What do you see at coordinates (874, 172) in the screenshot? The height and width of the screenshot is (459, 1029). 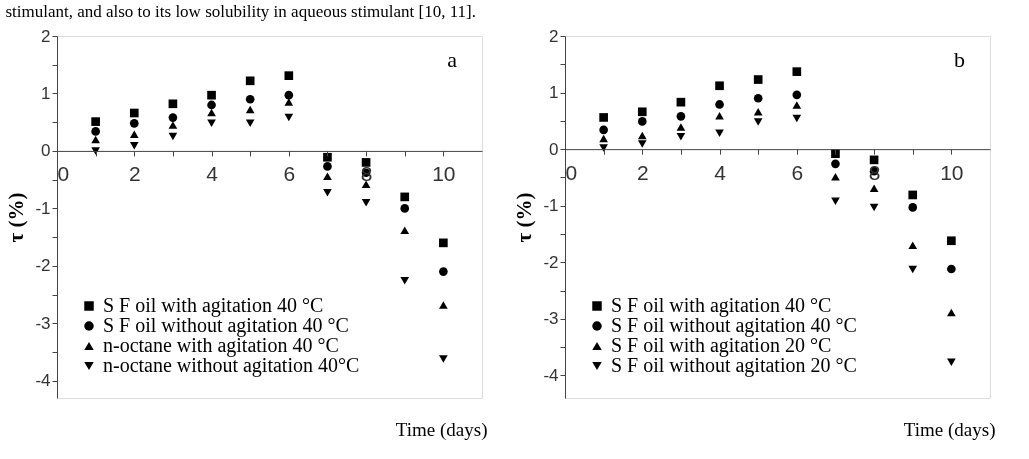 I see `x-tick-label: 8` at bounding box center [874, 172].